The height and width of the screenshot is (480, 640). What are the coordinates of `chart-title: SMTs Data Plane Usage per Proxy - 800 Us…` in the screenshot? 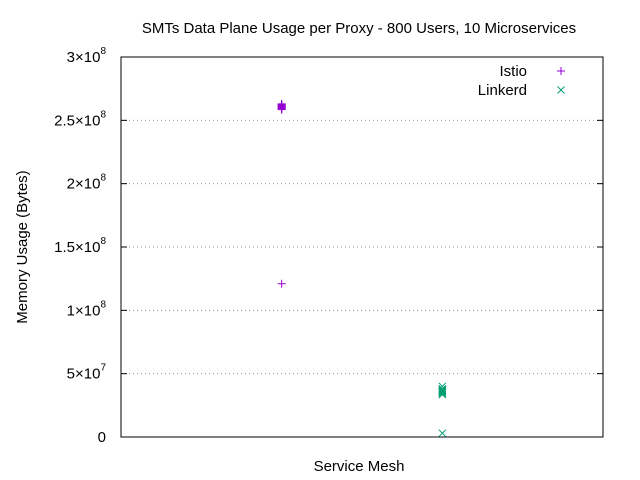 It's located at (359, 28).